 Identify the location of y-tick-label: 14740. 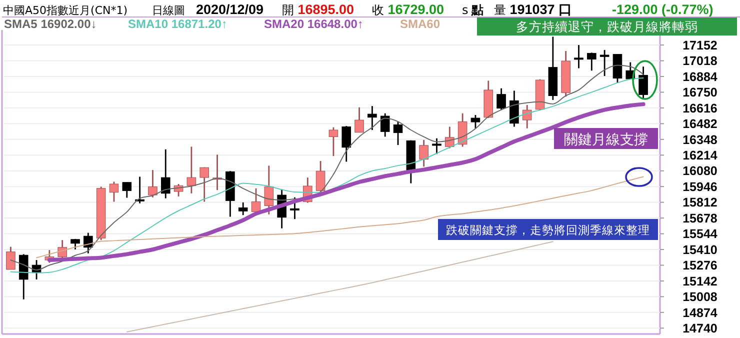
(700, 329).